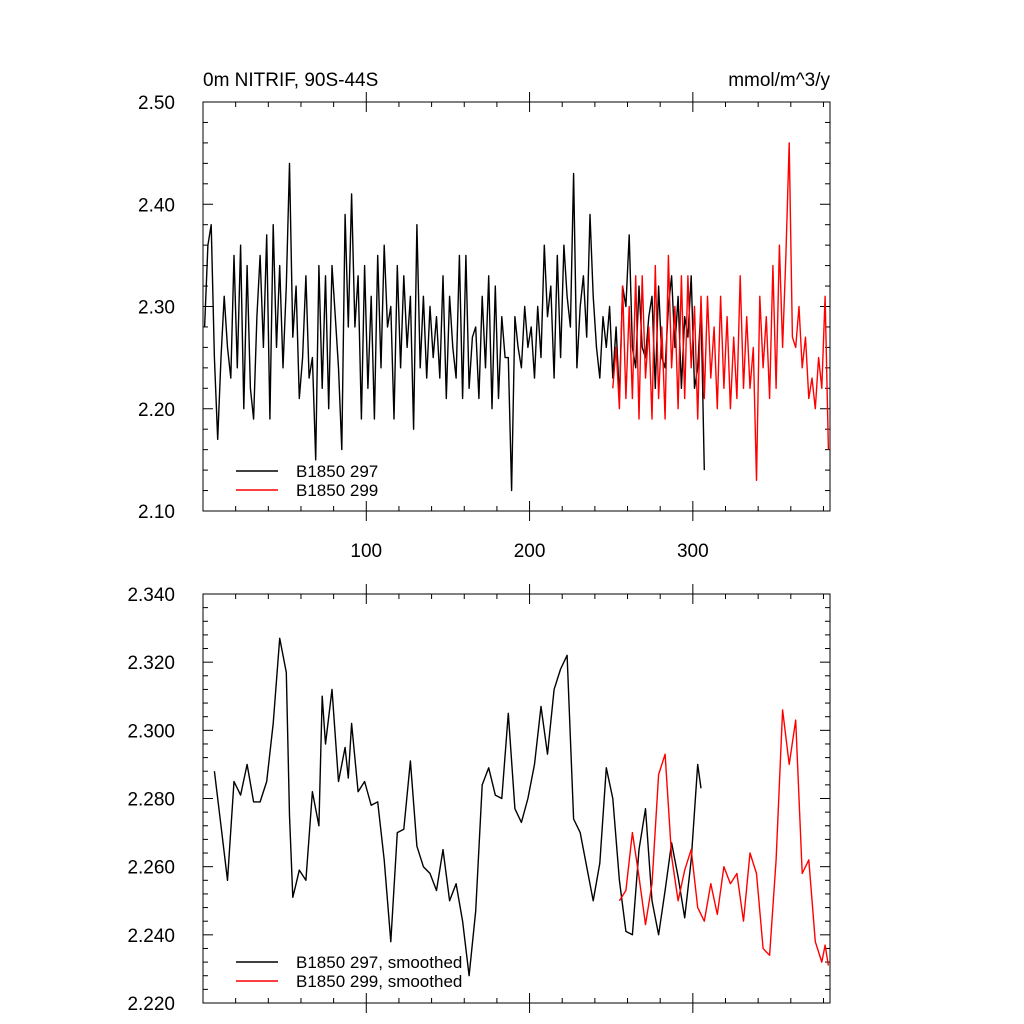 The height and width of the screenshot is (1024, 1024). Describe the element at coordinates (156, 410) in the screenshot. I see `y-tick-label: 2.20` at that location.